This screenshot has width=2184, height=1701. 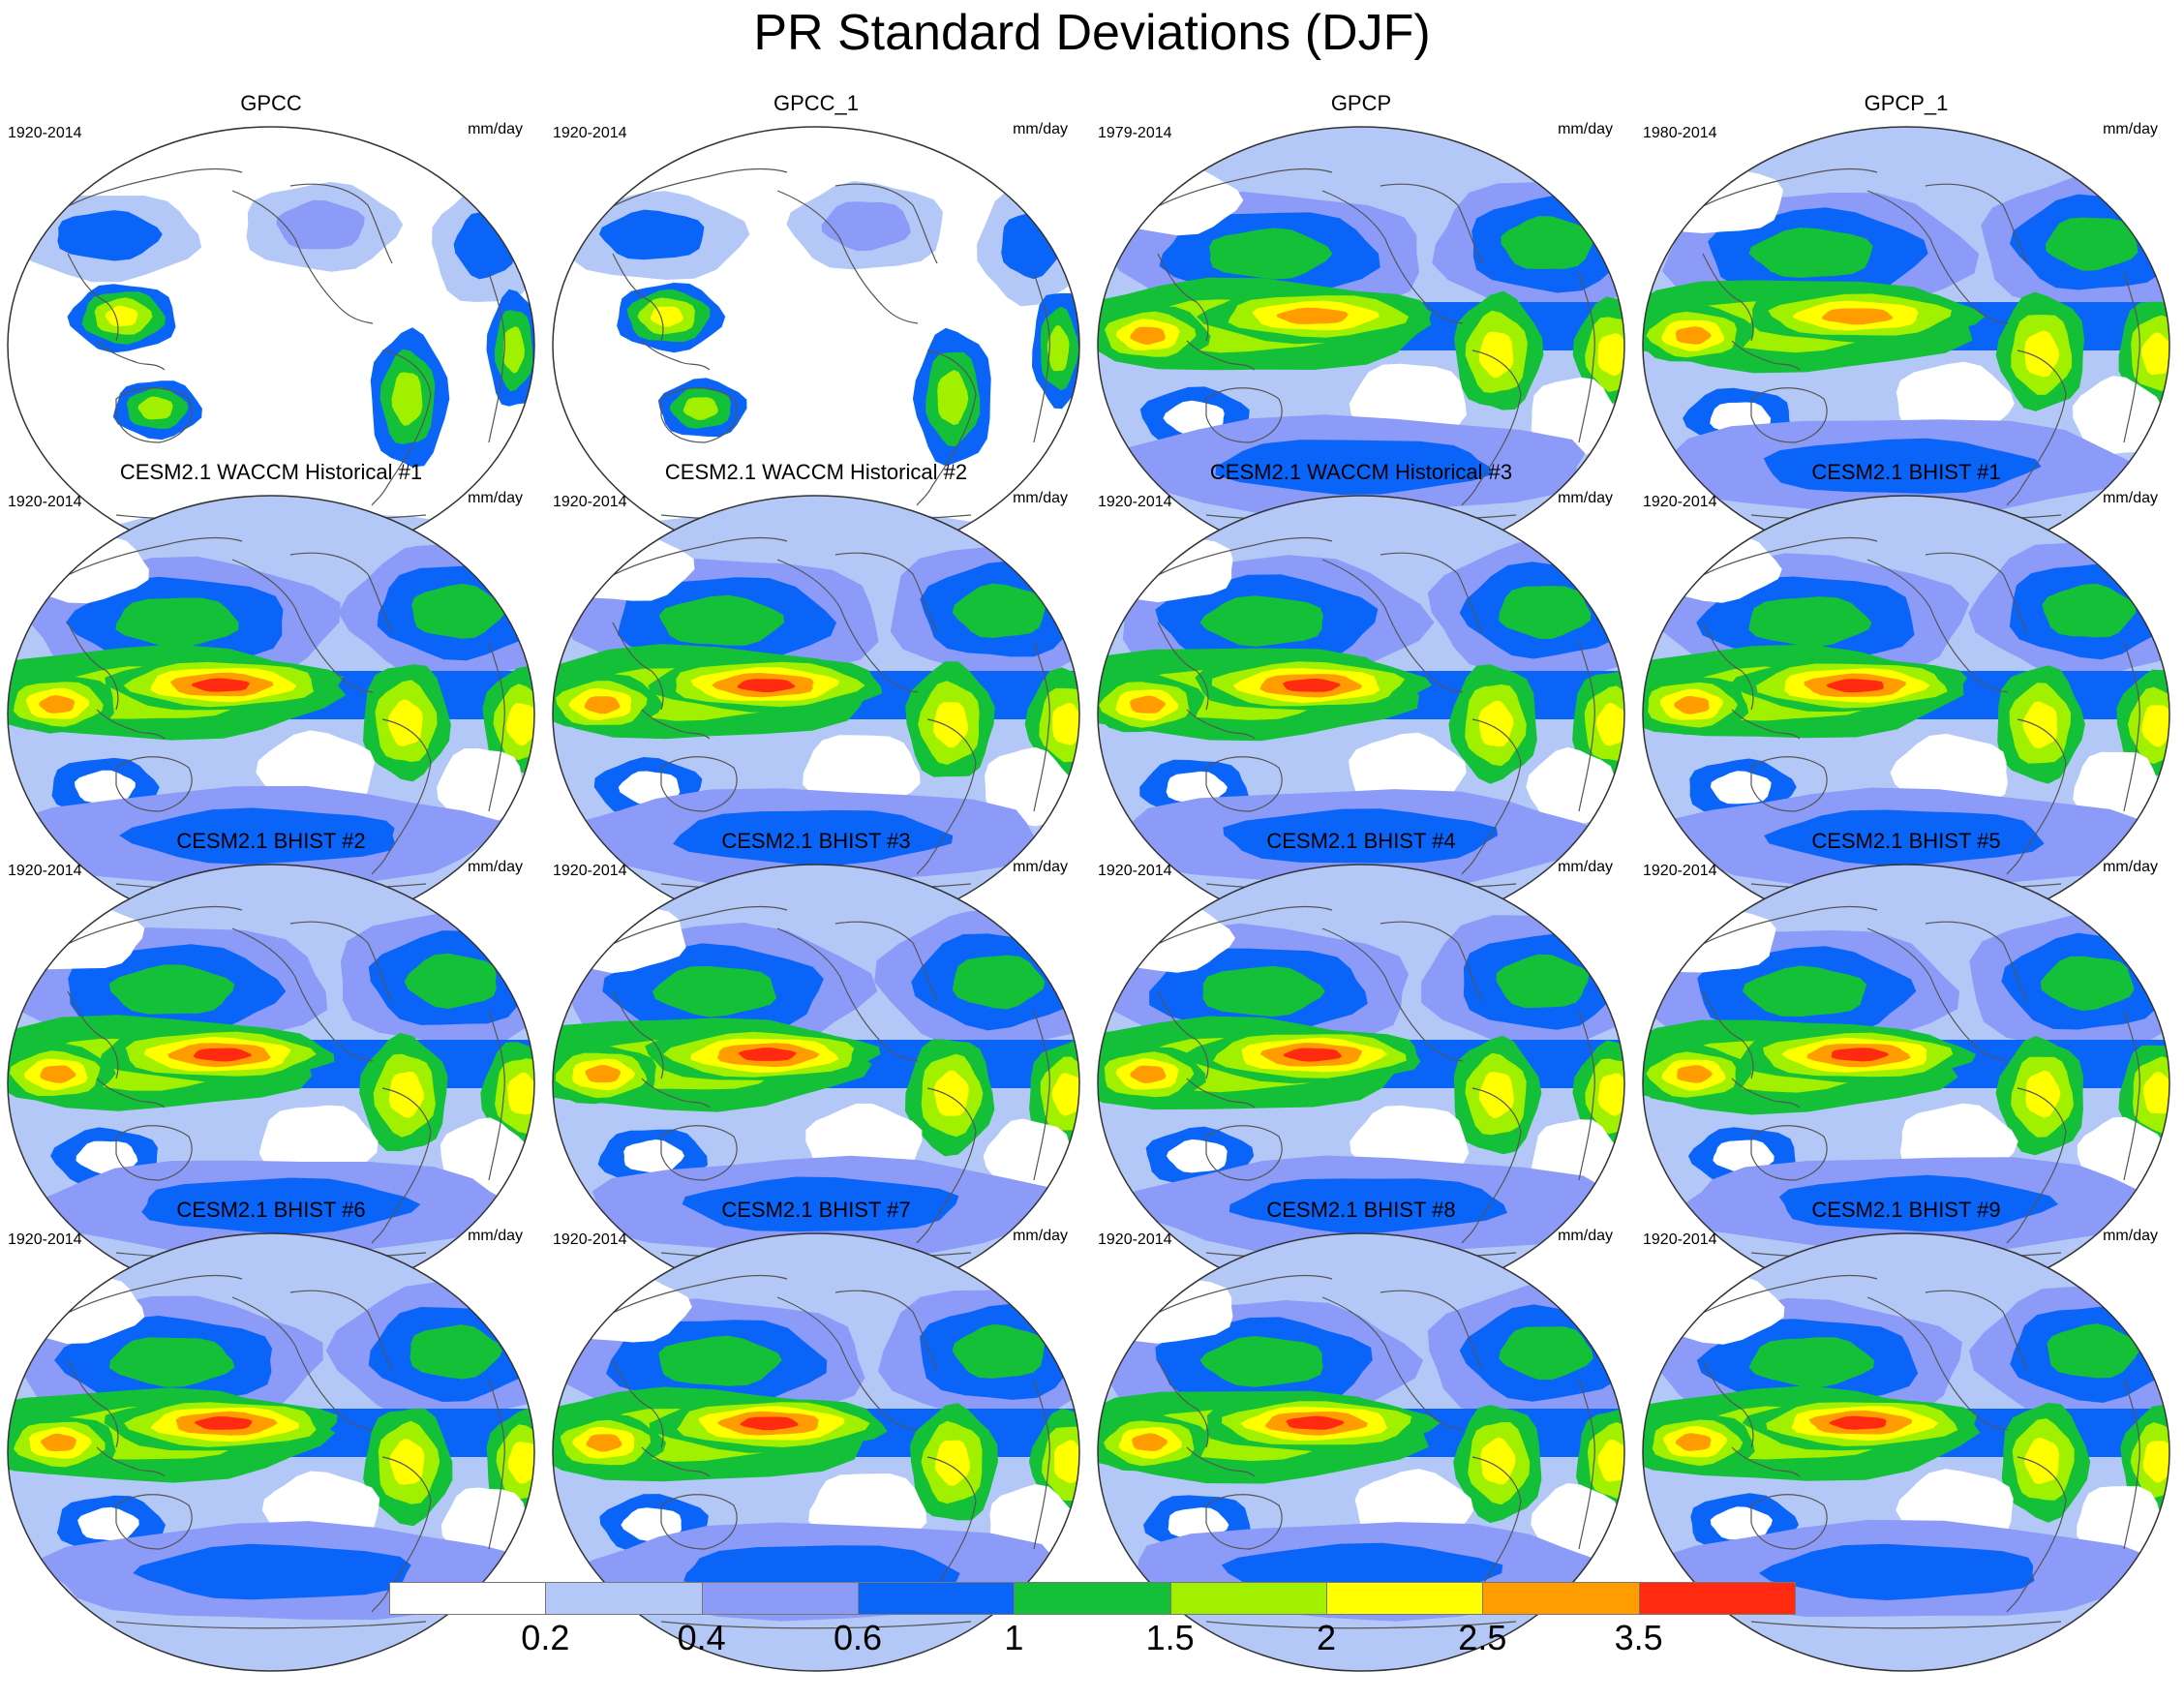 What do you see at coordinates (1170, 1638) in the screenshot?
I see `colorbar-tick-label: 1.5` at bounding box center [1170, 1638].